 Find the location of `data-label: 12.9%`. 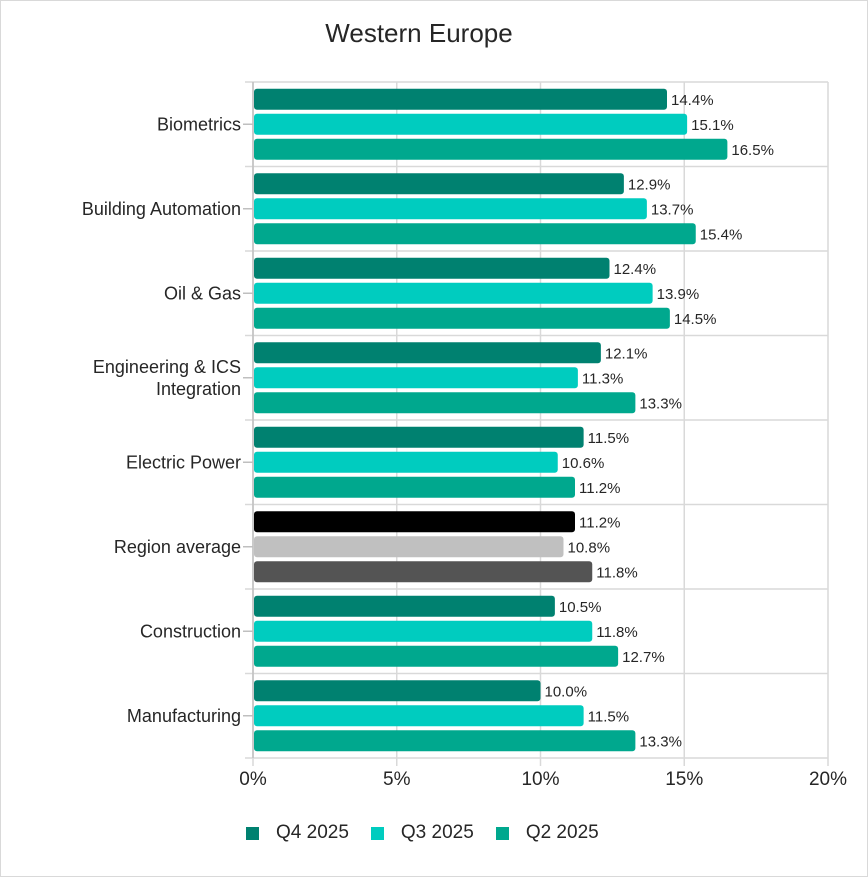

data-label: 12.9% is located at coordinates (649, 184).